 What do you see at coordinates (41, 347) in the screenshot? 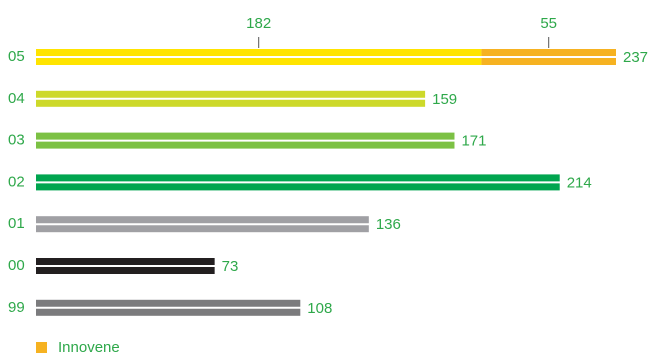
I see `legend-swatch` at bounding box center [41, 347].